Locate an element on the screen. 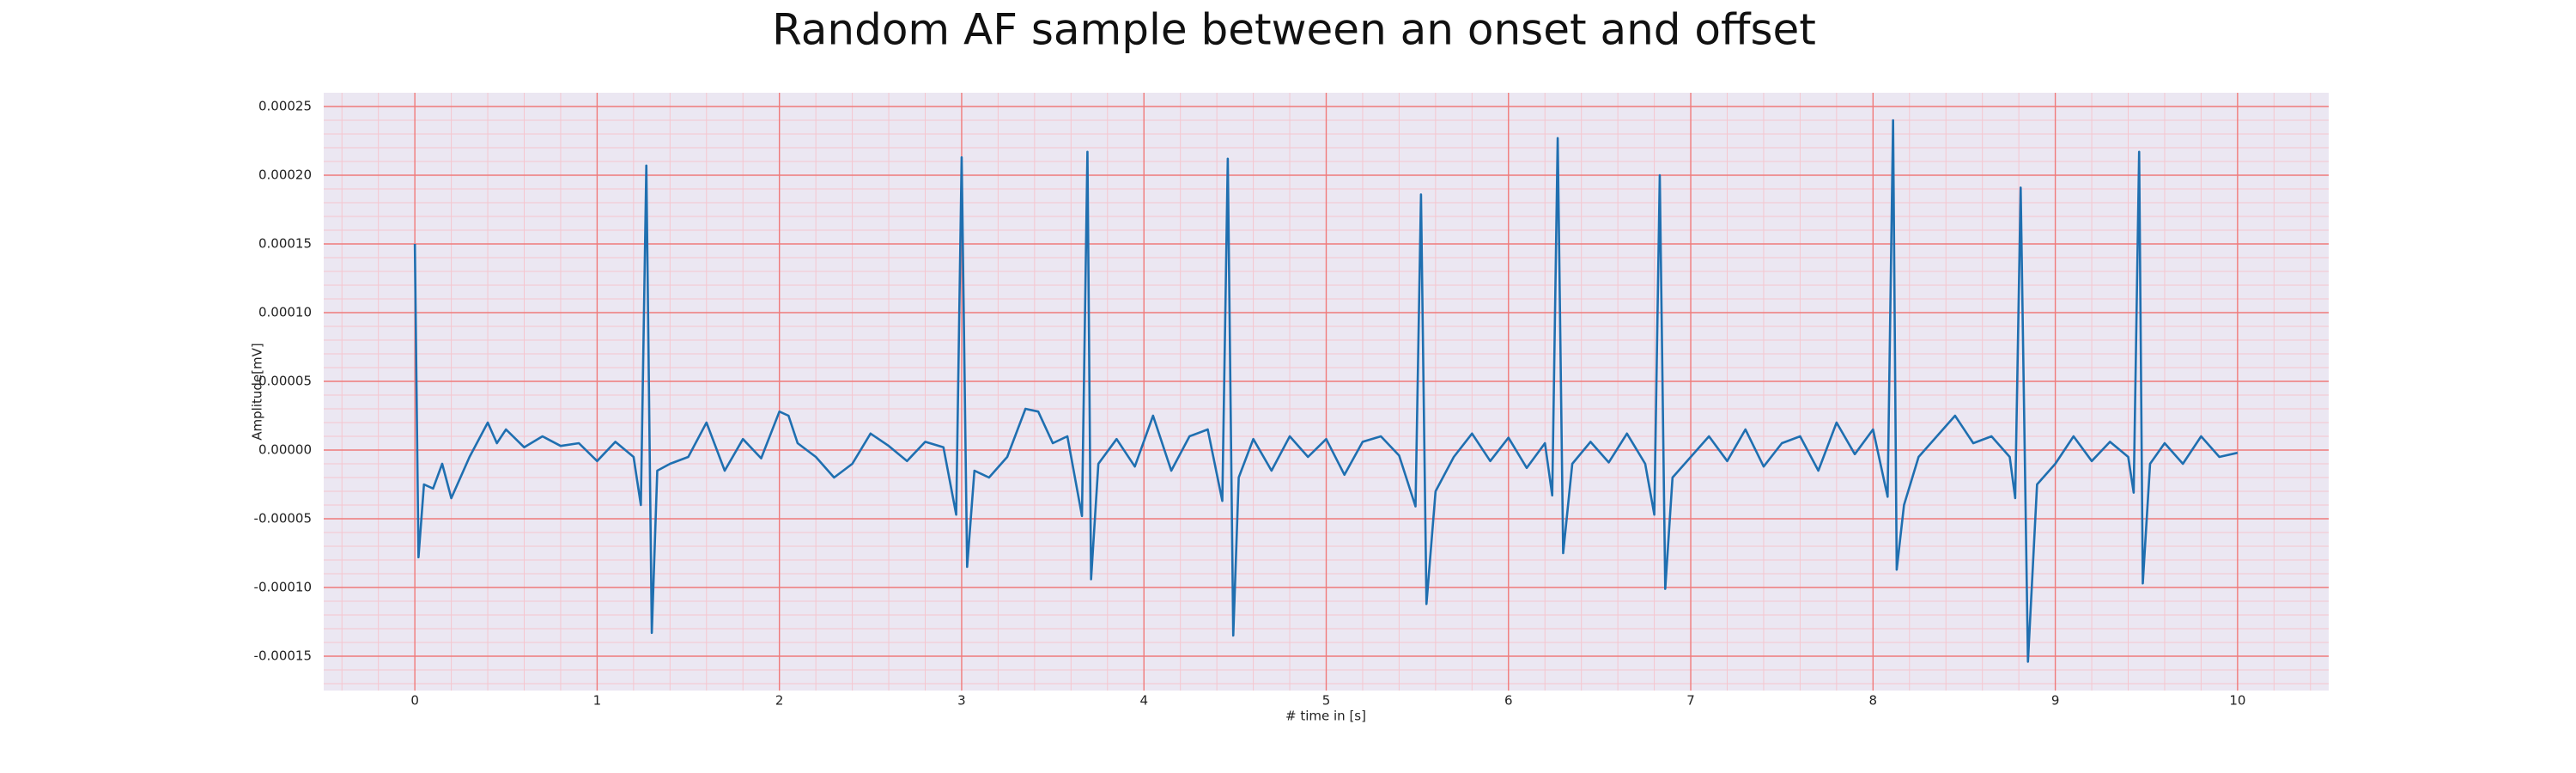  y-tick-label: 0.00005 is located at coordinates (285, 381).